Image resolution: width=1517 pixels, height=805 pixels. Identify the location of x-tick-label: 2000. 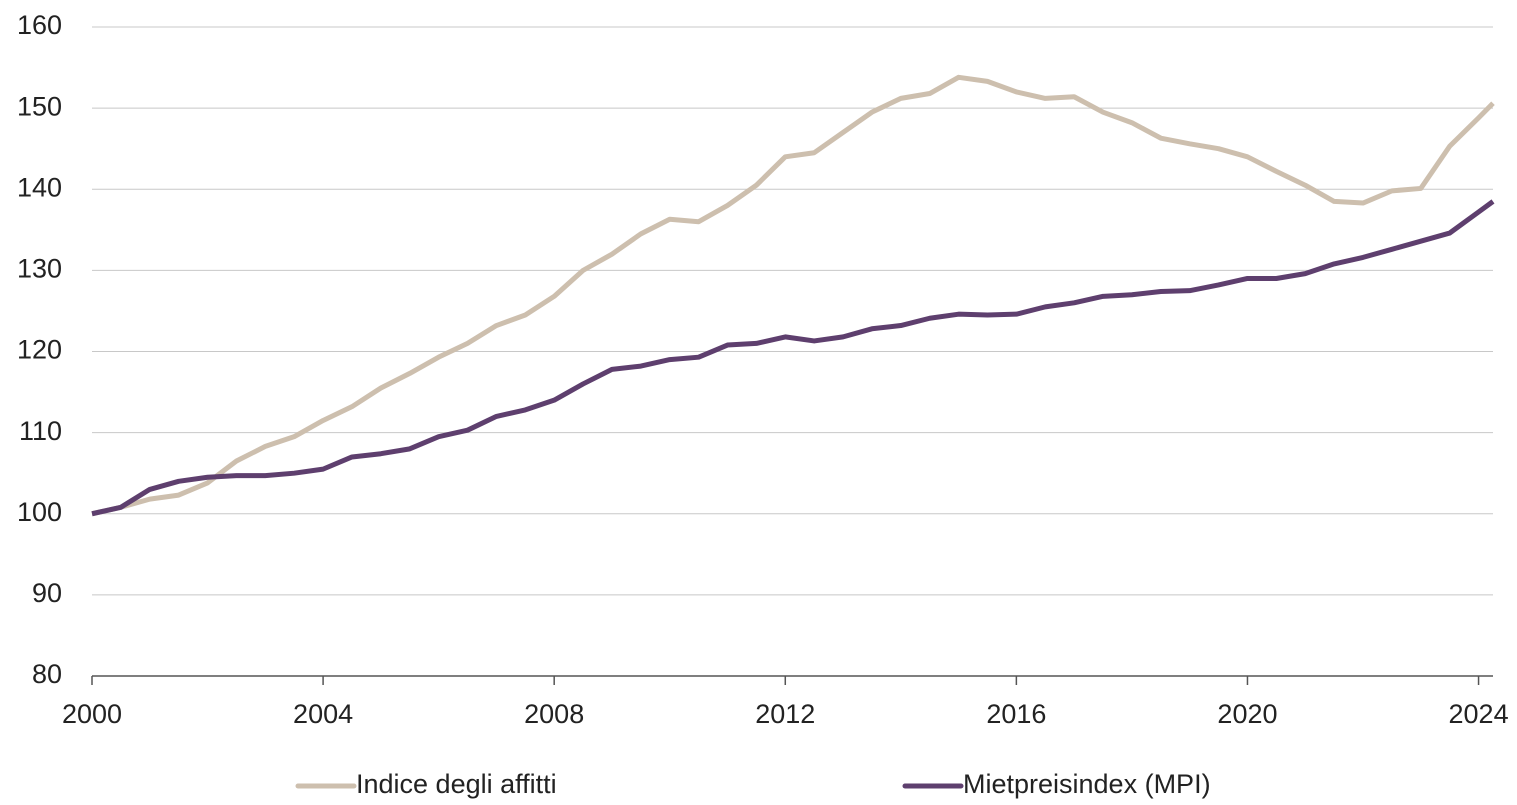
(92, 714).